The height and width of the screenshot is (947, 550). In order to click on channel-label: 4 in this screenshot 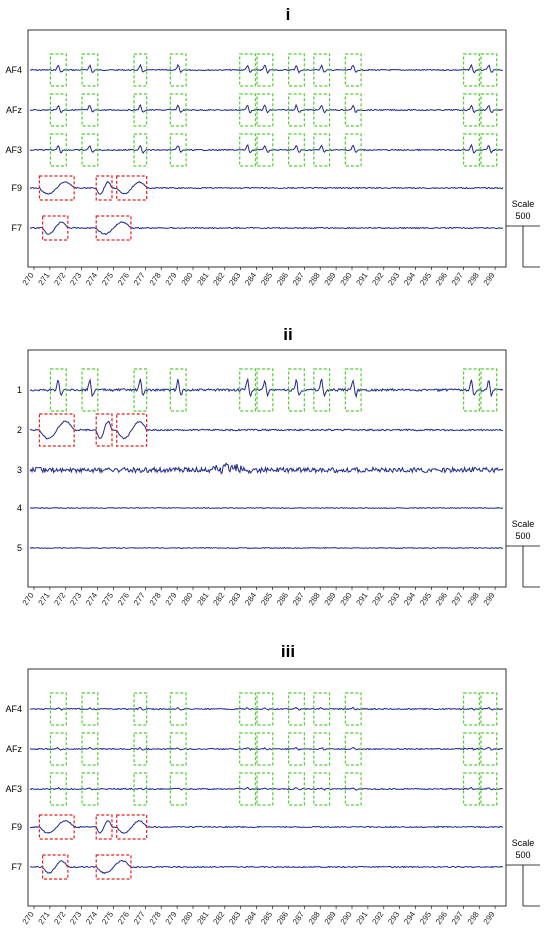, I will do `click(19, 508)`.